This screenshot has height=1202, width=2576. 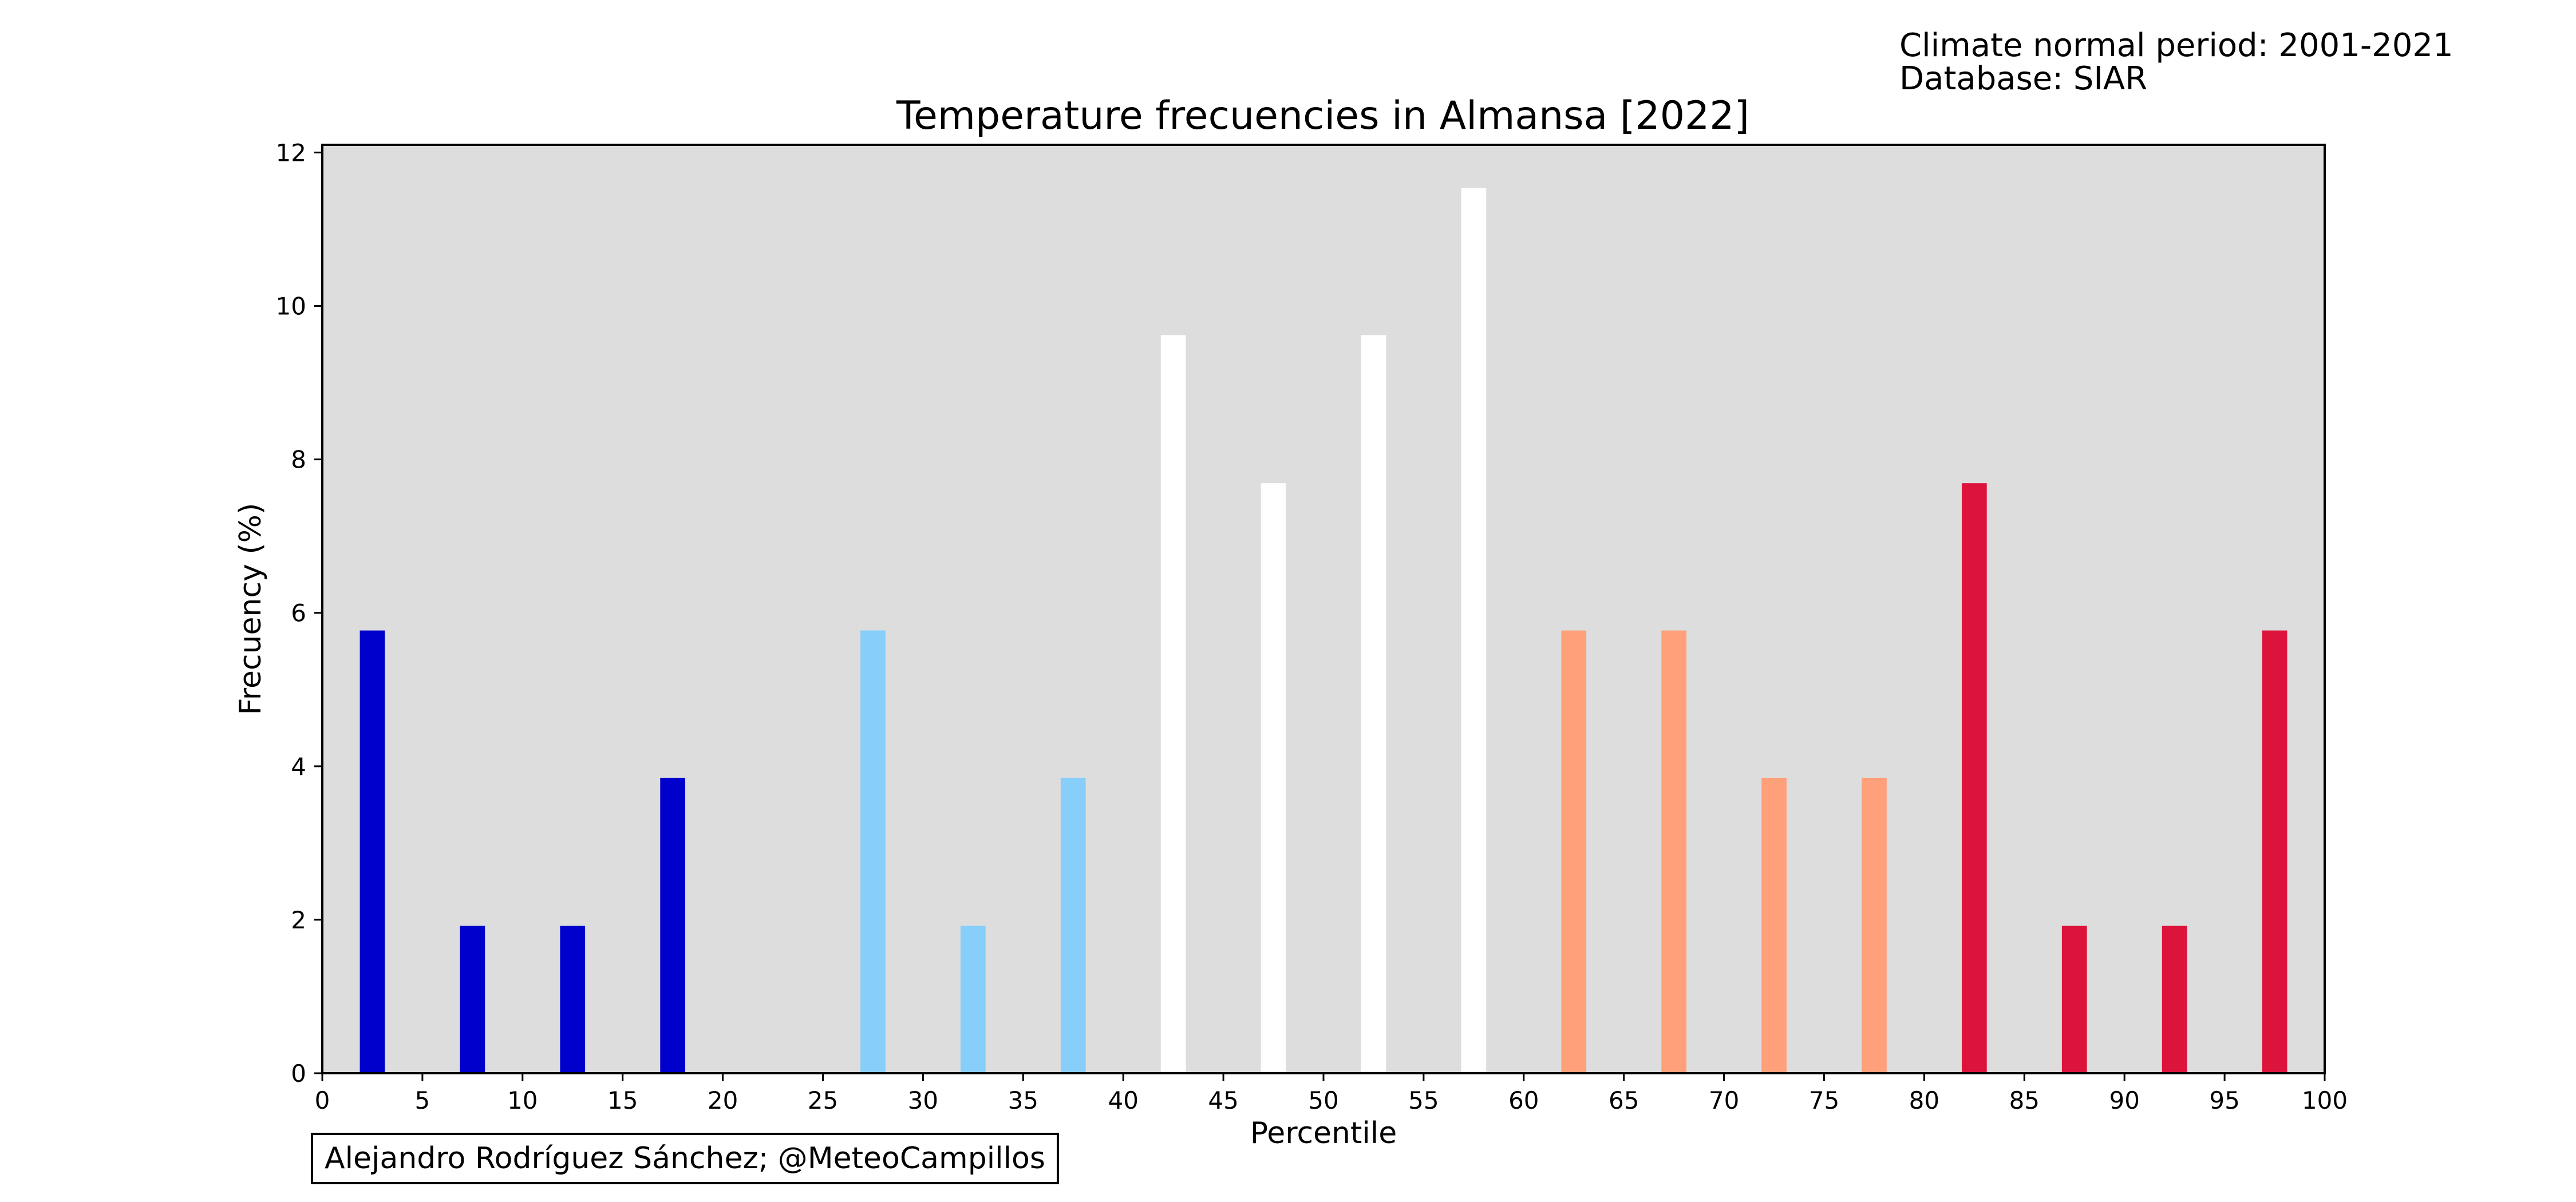 I want to click on bar-percentile-37.5, so click(x=1073, y=925).